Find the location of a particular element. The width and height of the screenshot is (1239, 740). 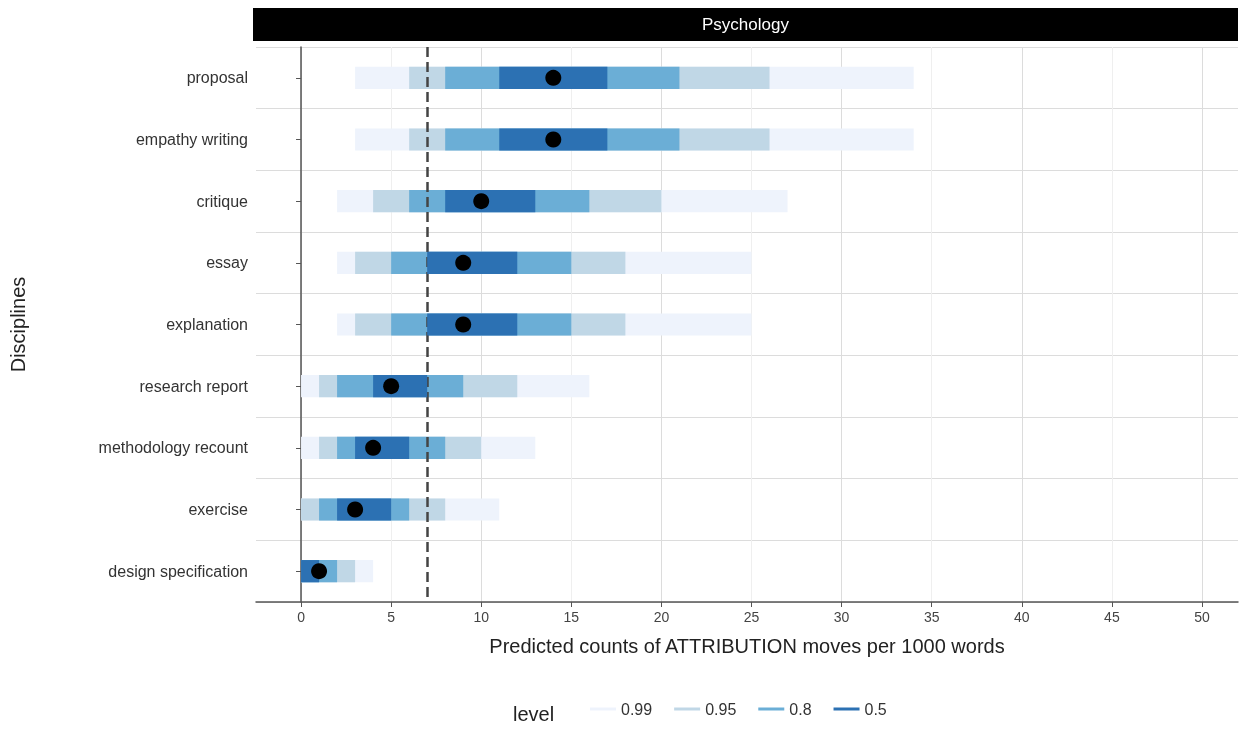

y-tick-label: proposal is located at coordinates (217, 78).